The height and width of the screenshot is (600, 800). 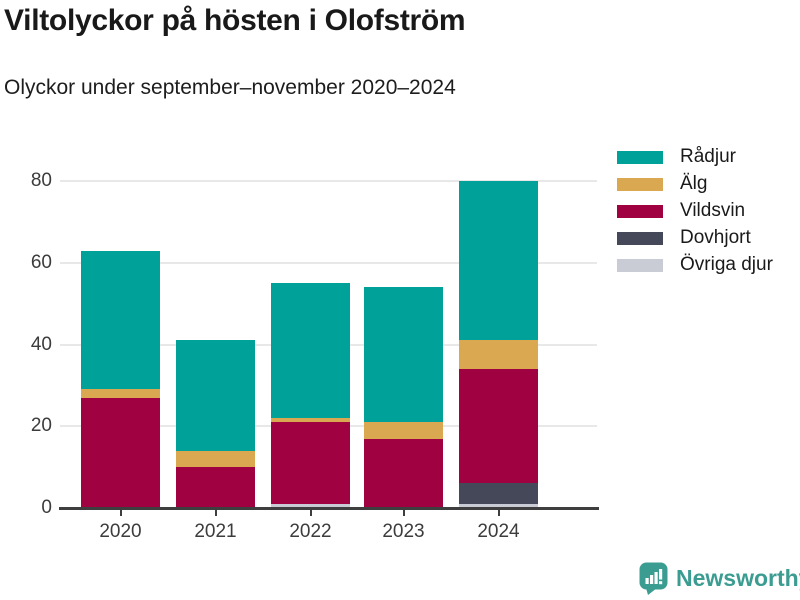 I want to click on bar-segment-2022-Övriga djur, so click(x=310, y=505).